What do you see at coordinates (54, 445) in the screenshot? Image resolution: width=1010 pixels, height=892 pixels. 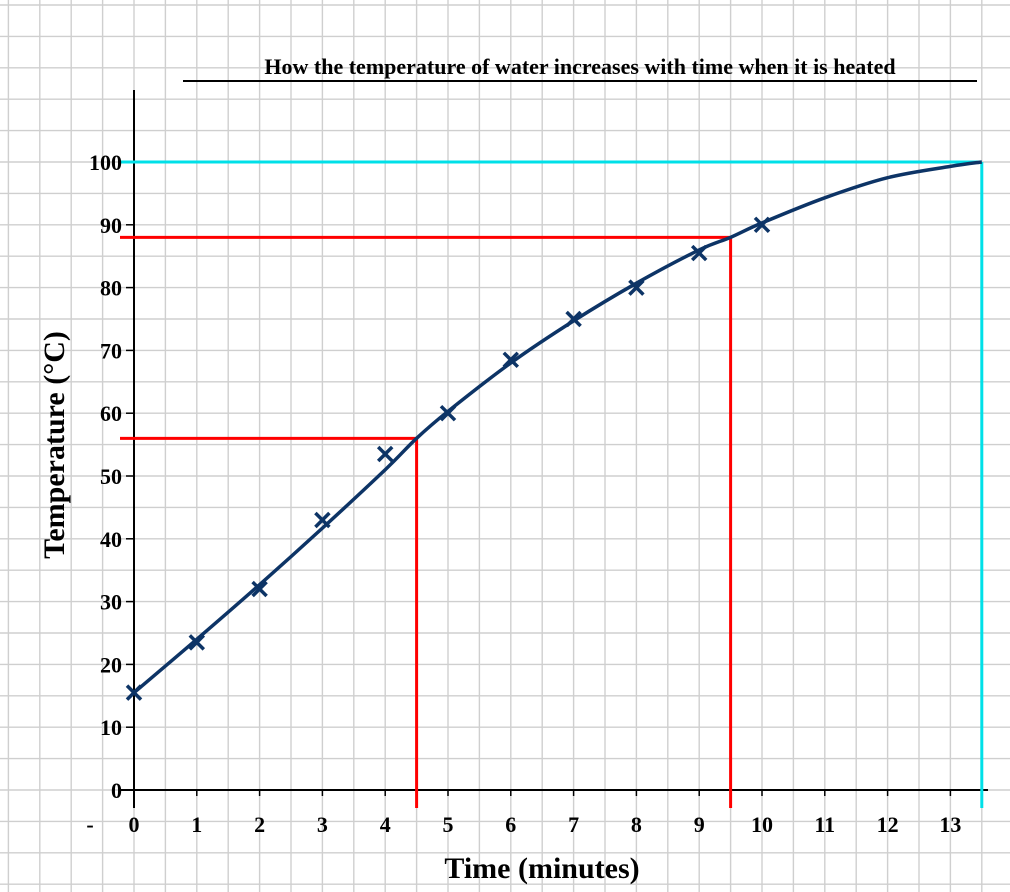 I see `y-axis-title: Temperature (°C)` at bounding box center [54, 445].